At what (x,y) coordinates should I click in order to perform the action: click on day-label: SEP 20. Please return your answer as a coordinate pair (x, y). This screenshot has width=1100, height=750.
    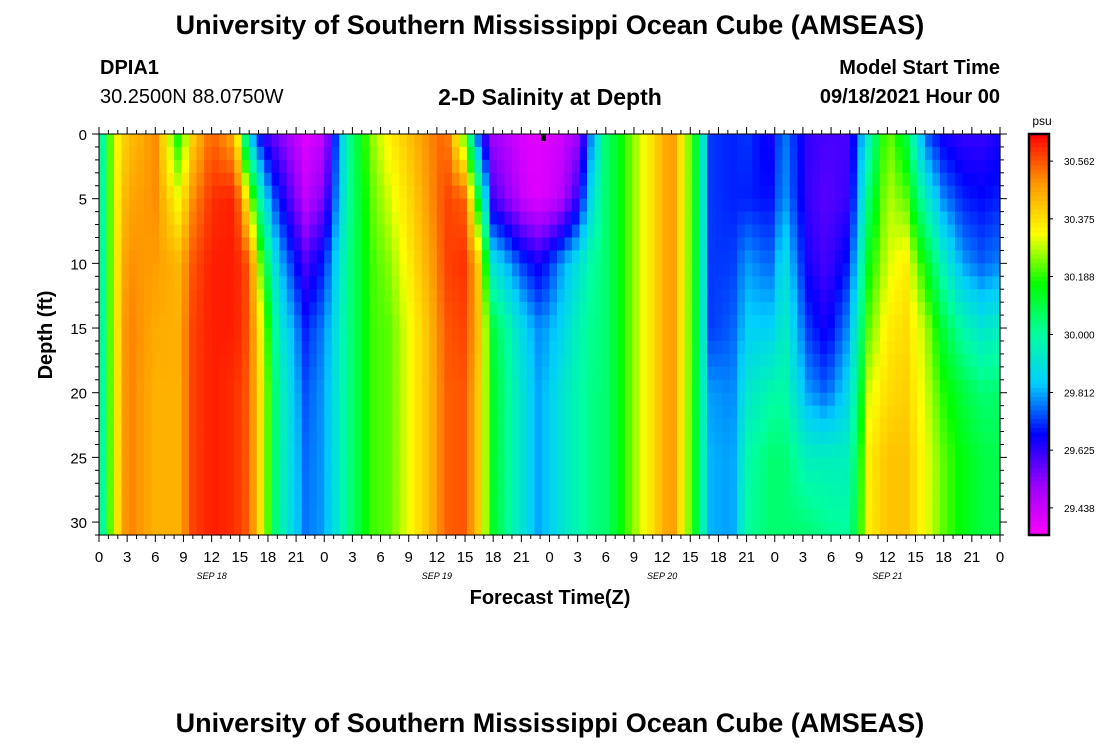
    Looking at the image, I should click on (662, 576).